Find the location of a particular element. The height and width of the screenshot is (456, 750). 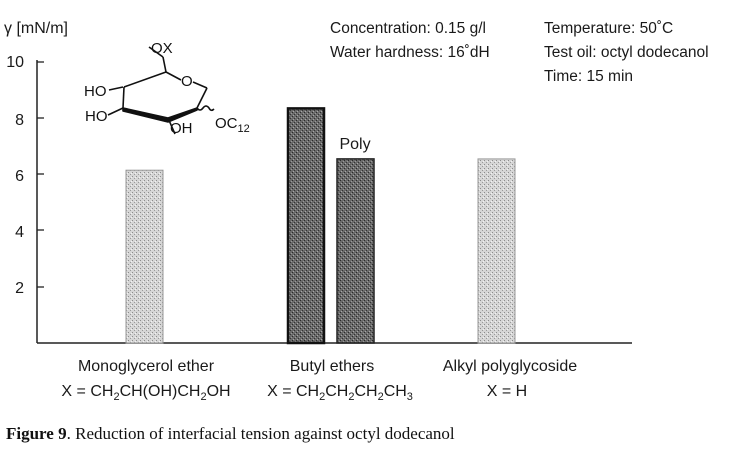

formula-part: OH is located at coordinates (219, 391).